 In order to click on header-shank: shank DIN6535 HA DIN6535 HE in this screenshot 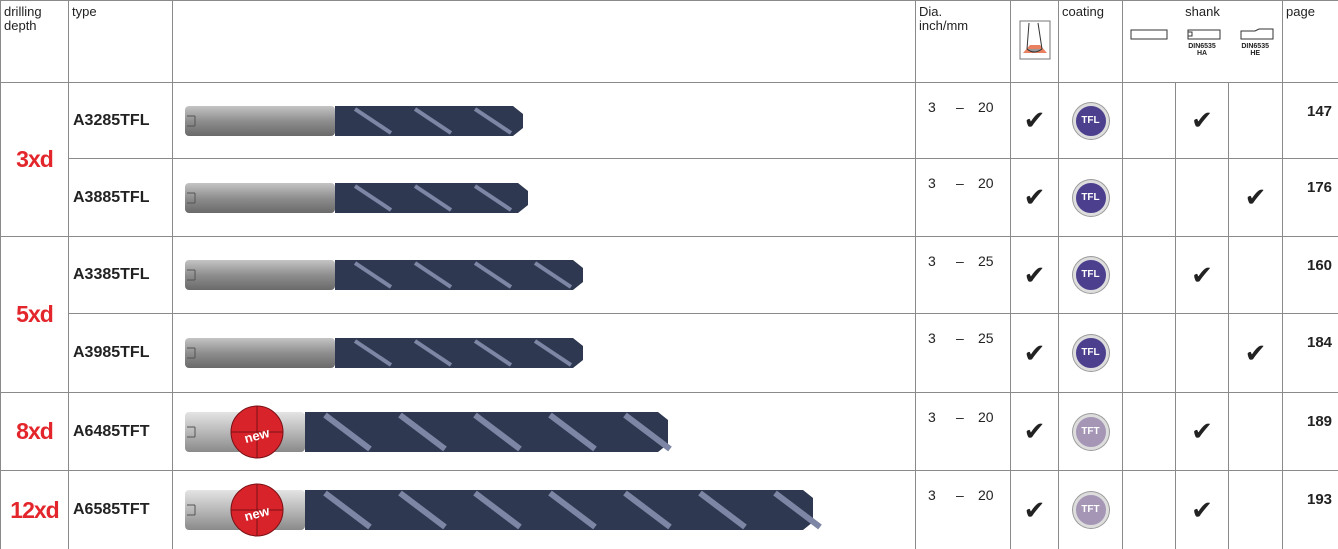, I will do `click(1202, 41)`.